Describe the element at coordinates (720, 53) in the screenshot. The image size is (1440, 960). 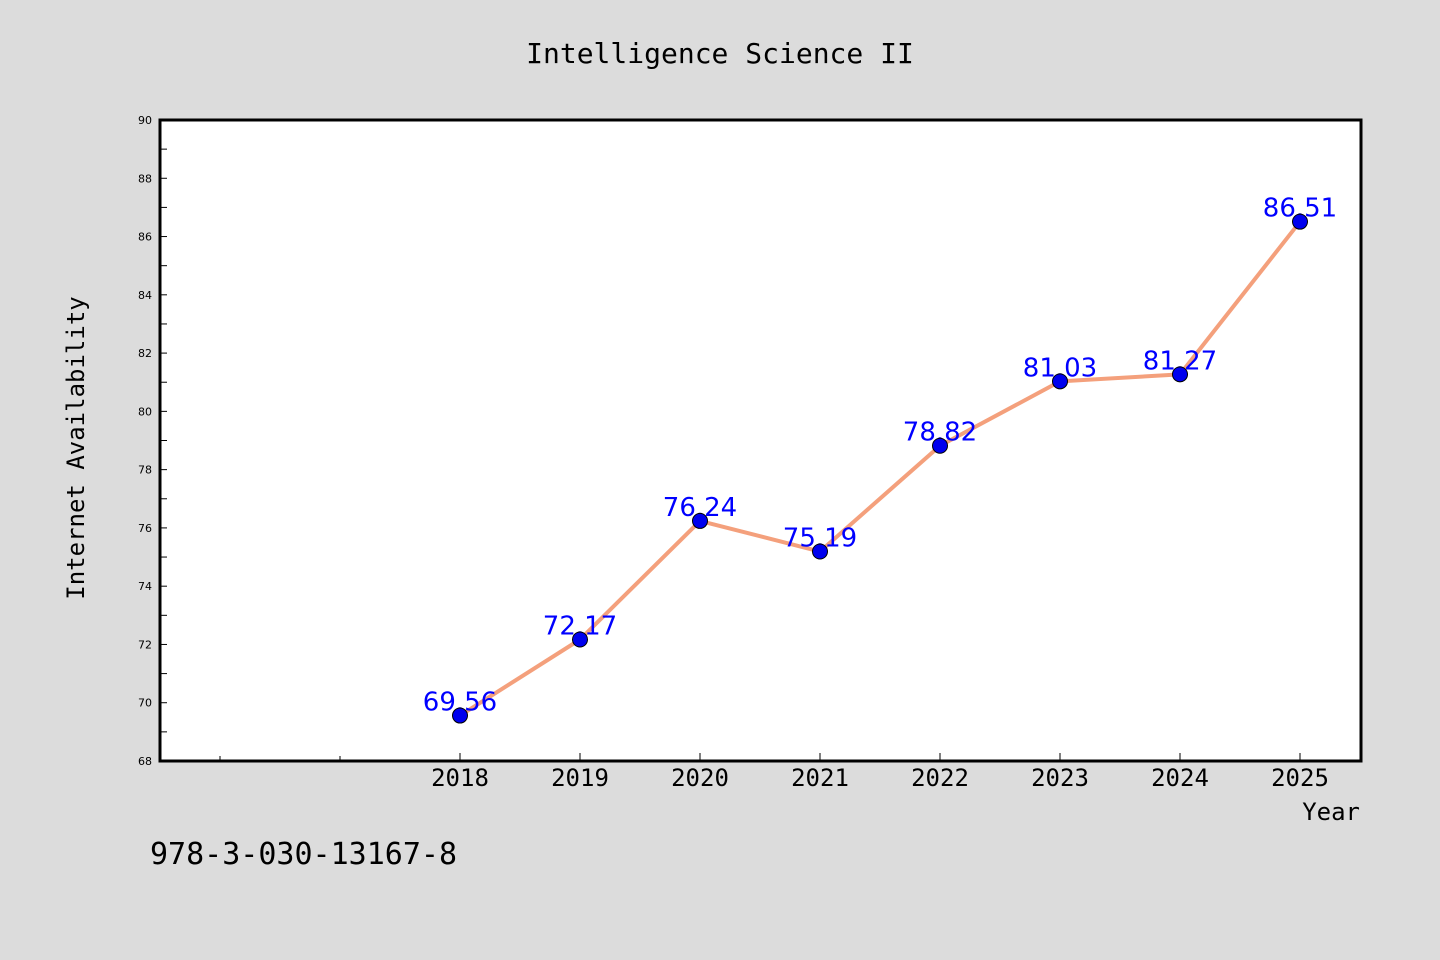
I see `chart-title: Intelligence Science II` at that location.